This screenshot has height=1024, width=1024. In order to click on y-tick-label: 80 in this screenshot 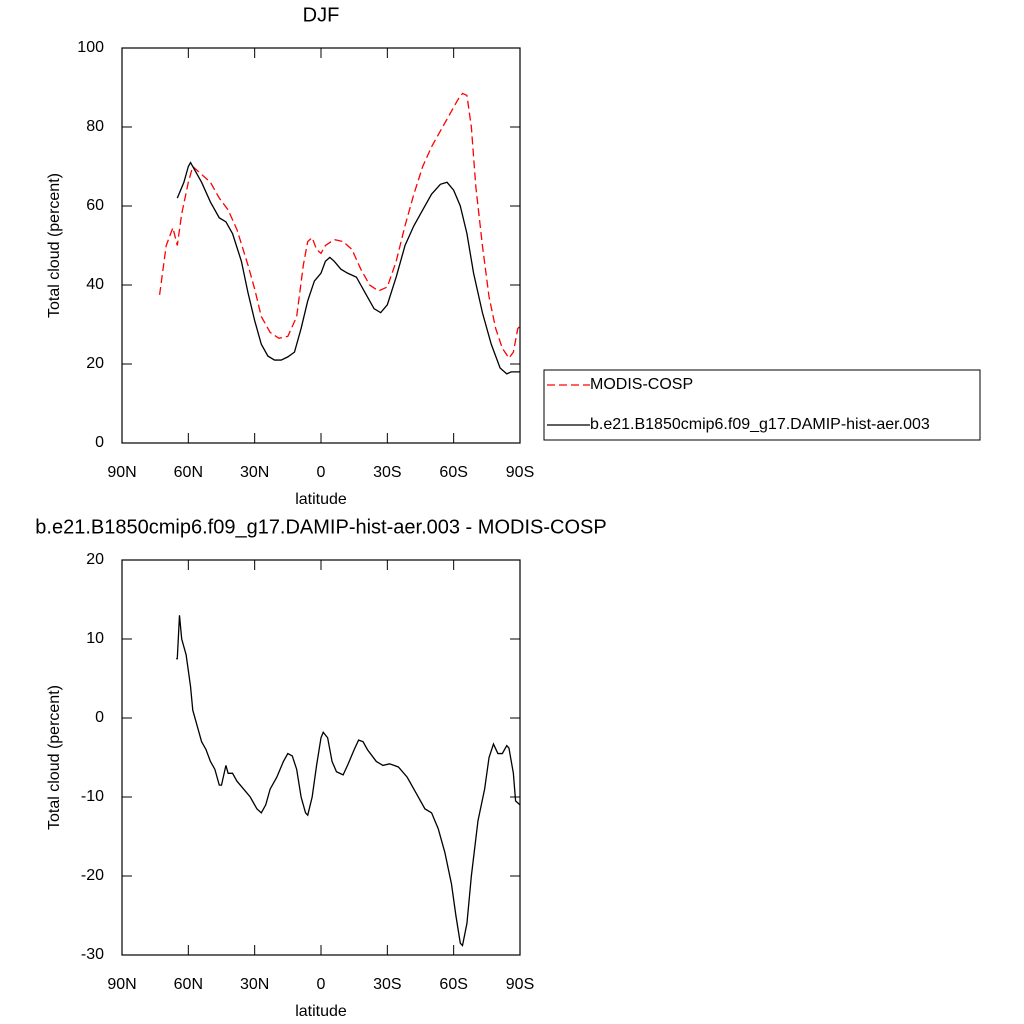, I will do `click(95, 126)`.